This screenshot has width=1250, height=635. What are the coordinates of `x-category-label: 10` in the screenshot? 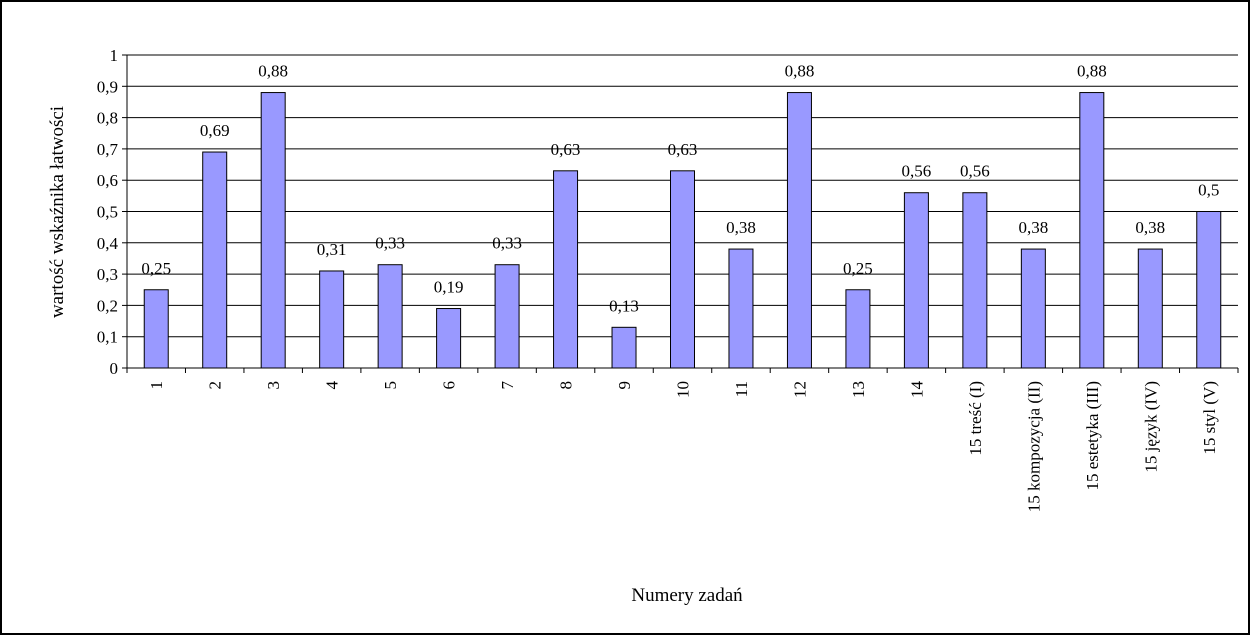 It's located at (683, 389).